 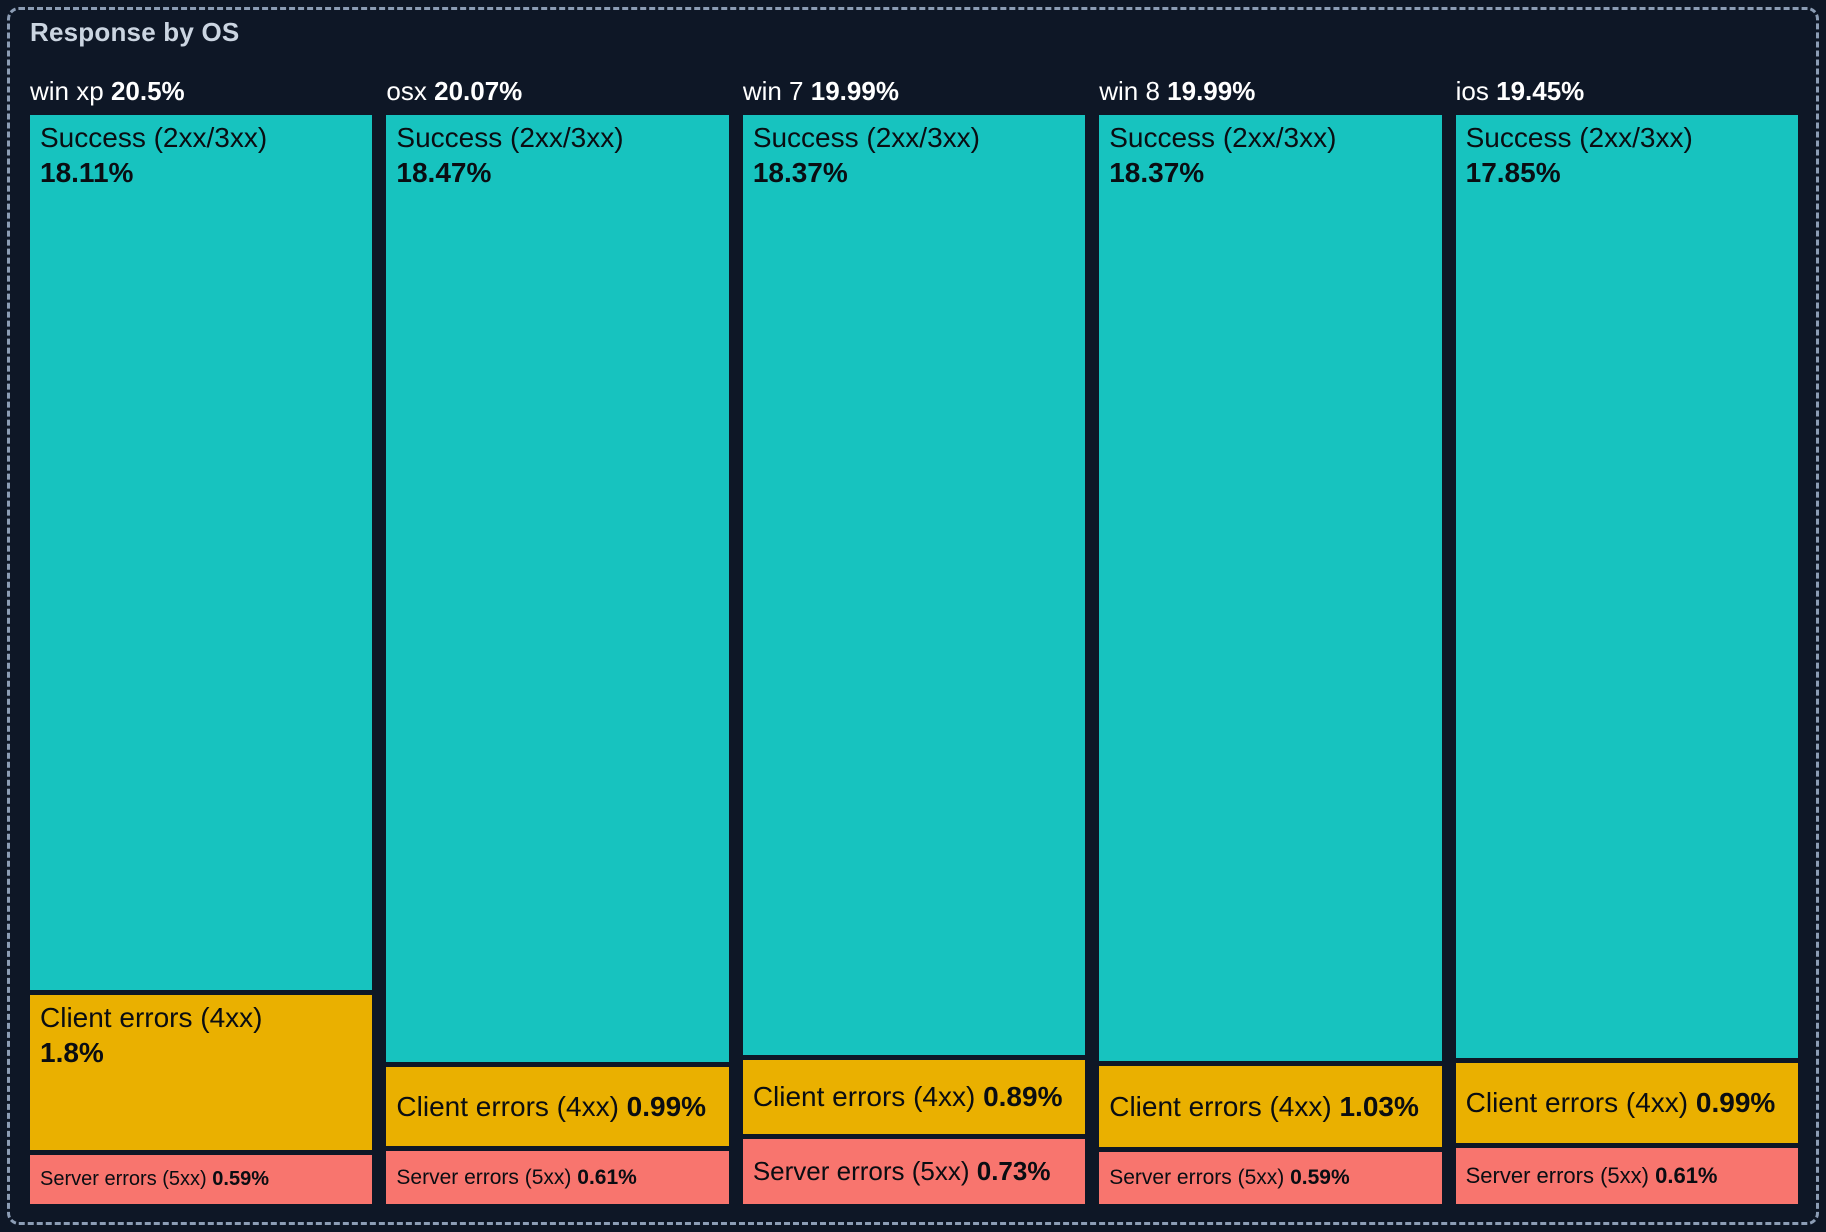 I want to click on segment-percent: 0.73%, so click(x=1013, y=1170).